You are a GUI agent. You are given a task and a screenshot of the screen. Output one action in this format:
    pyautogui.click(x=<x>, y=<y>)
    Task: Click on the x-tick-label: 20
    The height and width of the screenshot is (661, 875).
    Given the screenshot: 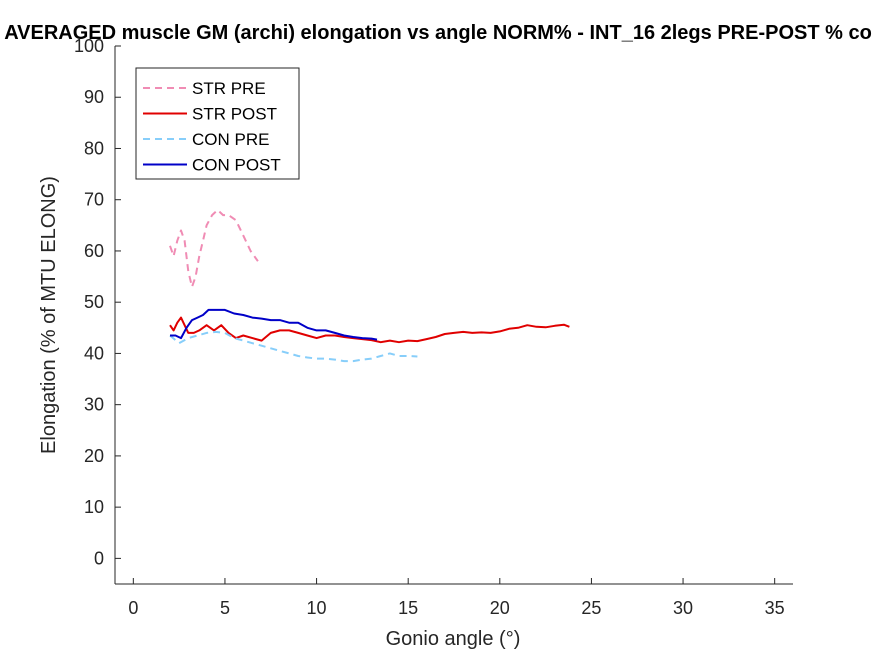 What is the action you would take?
    pyautogui.click(x=500, y=608)
    